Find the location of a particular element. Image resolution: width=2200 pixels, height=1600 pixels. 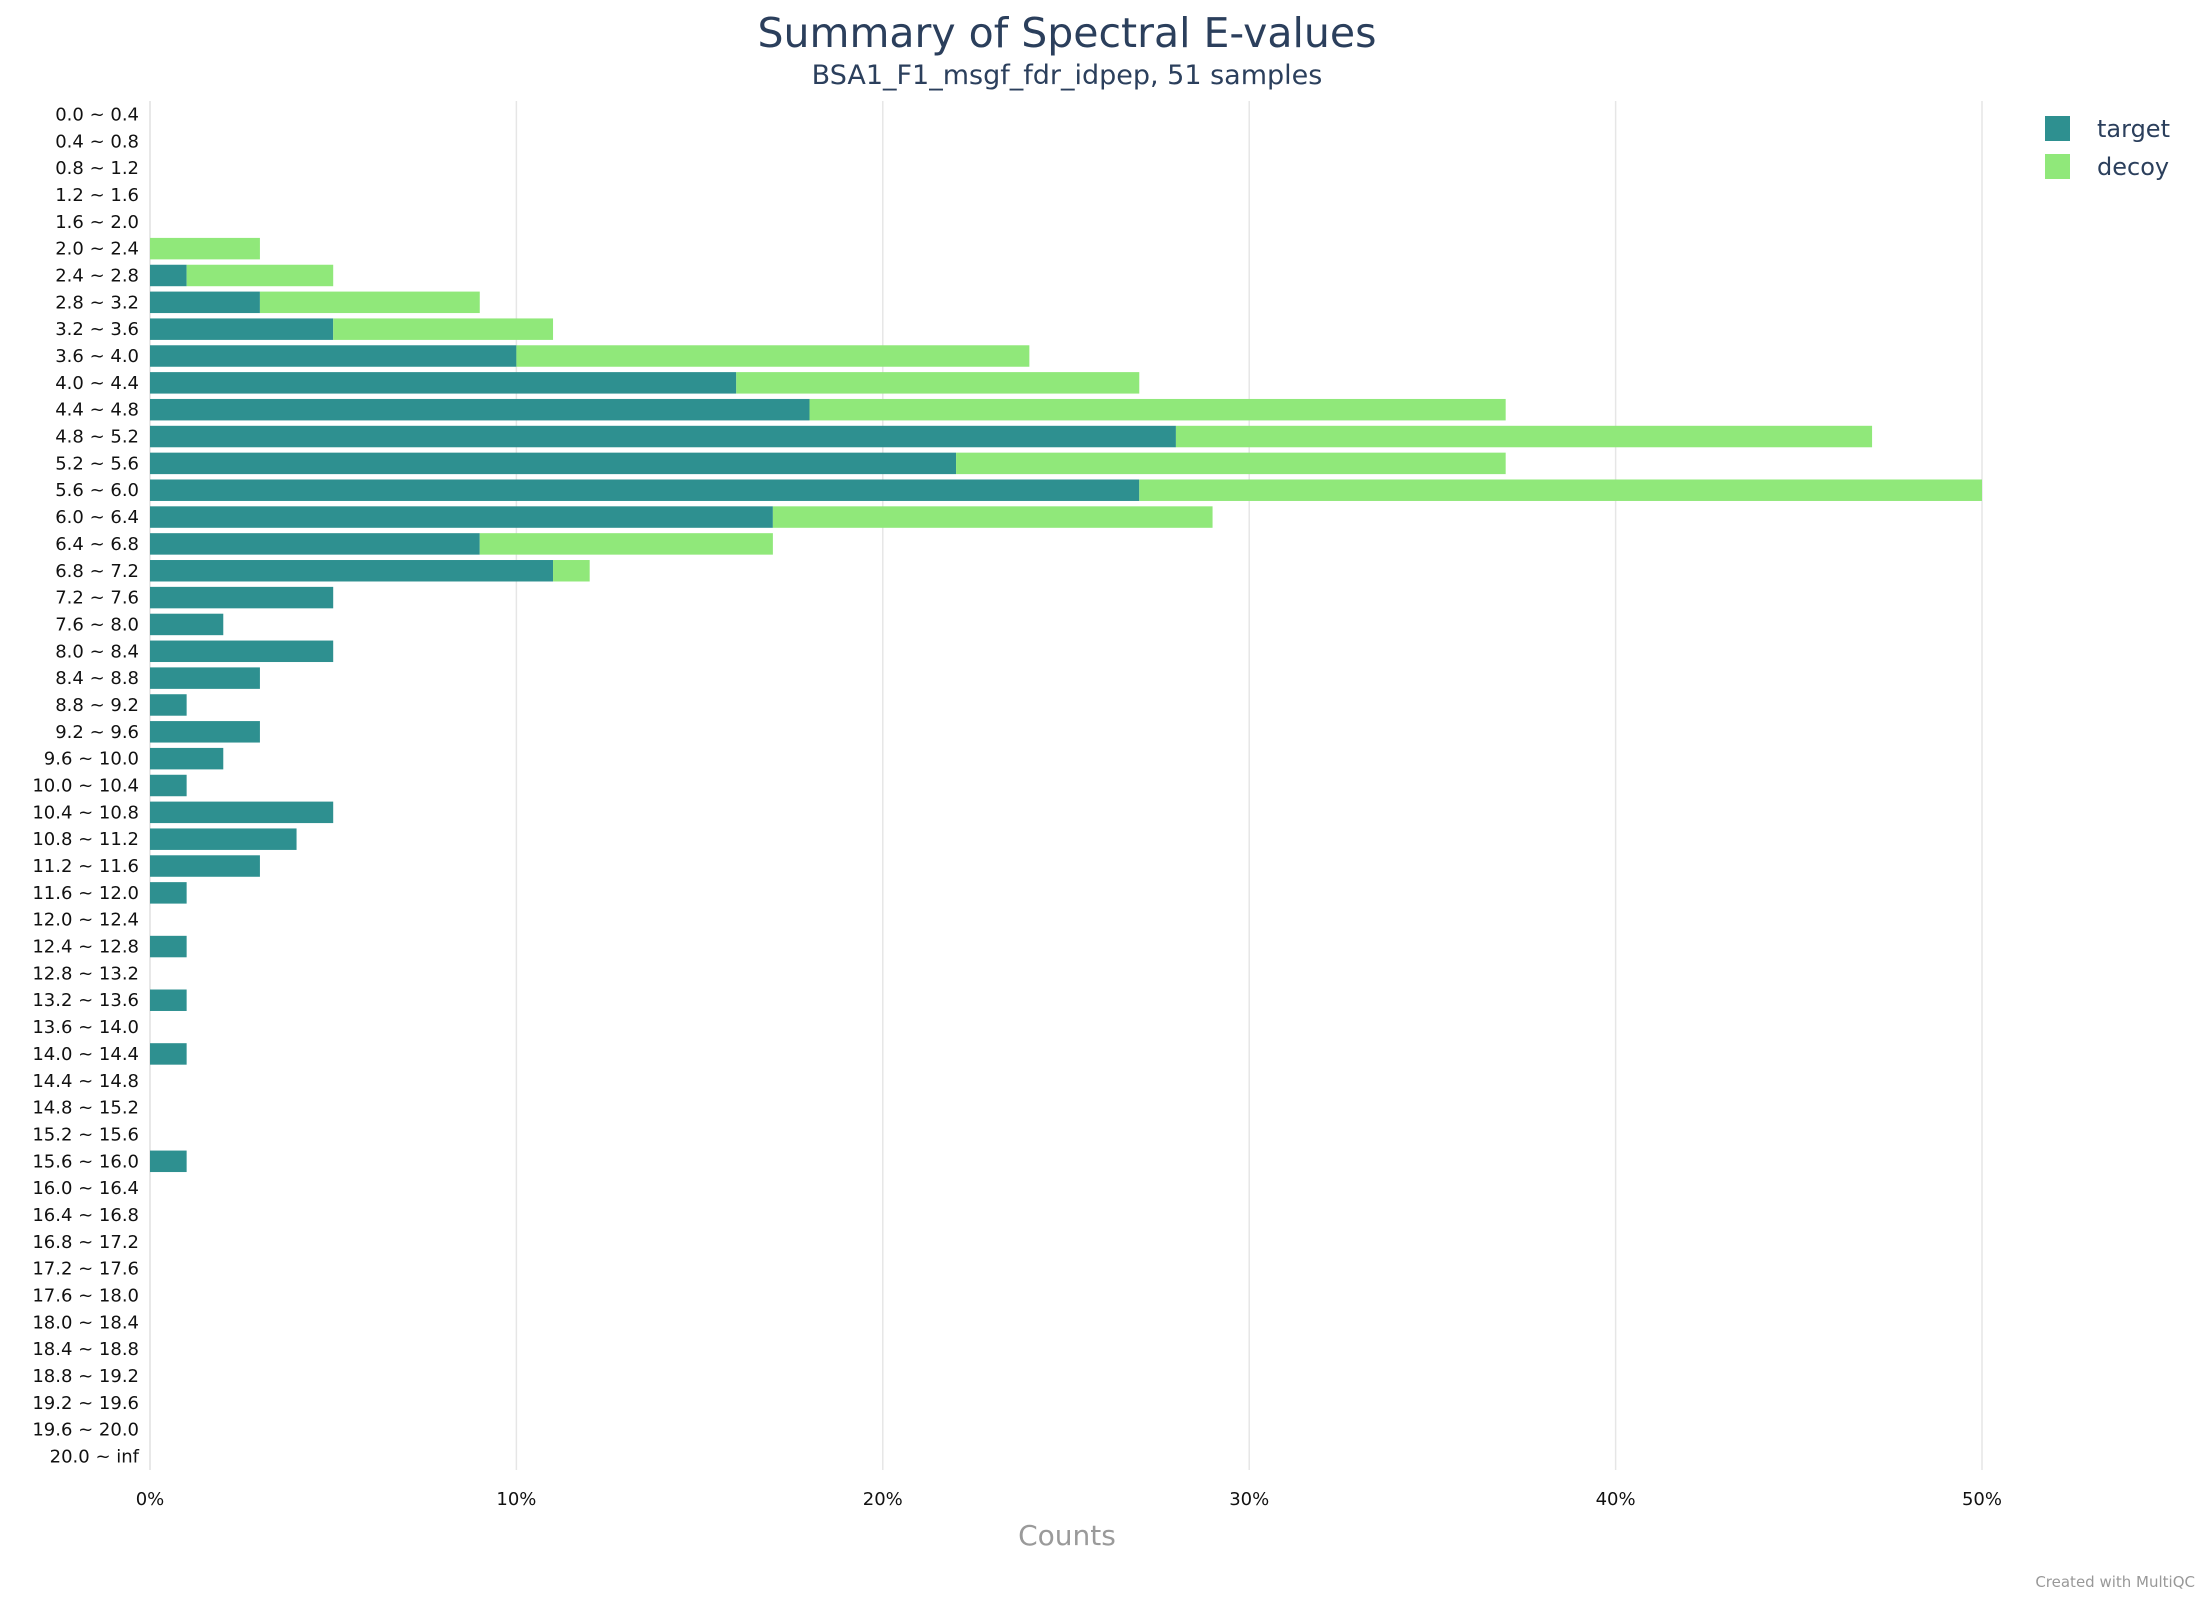

y-tick-label: 0.0 ~ 0.4 is located at coordinates (97, 114).